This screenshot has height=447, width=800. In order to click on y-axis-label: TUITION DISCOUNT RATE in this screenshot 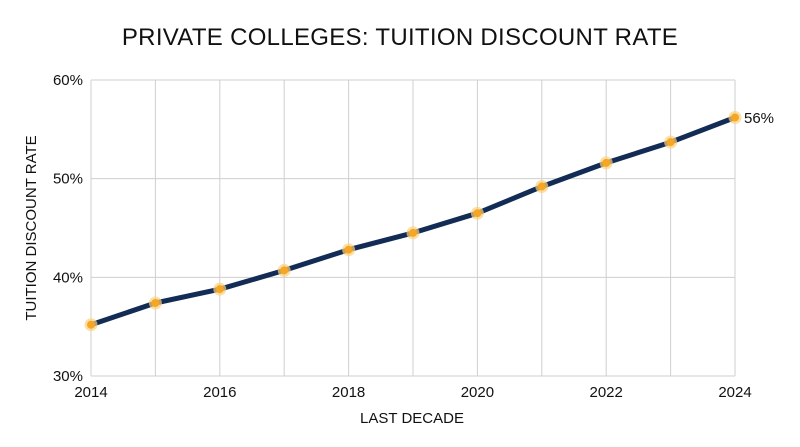, I will do `click(31, 227)`.